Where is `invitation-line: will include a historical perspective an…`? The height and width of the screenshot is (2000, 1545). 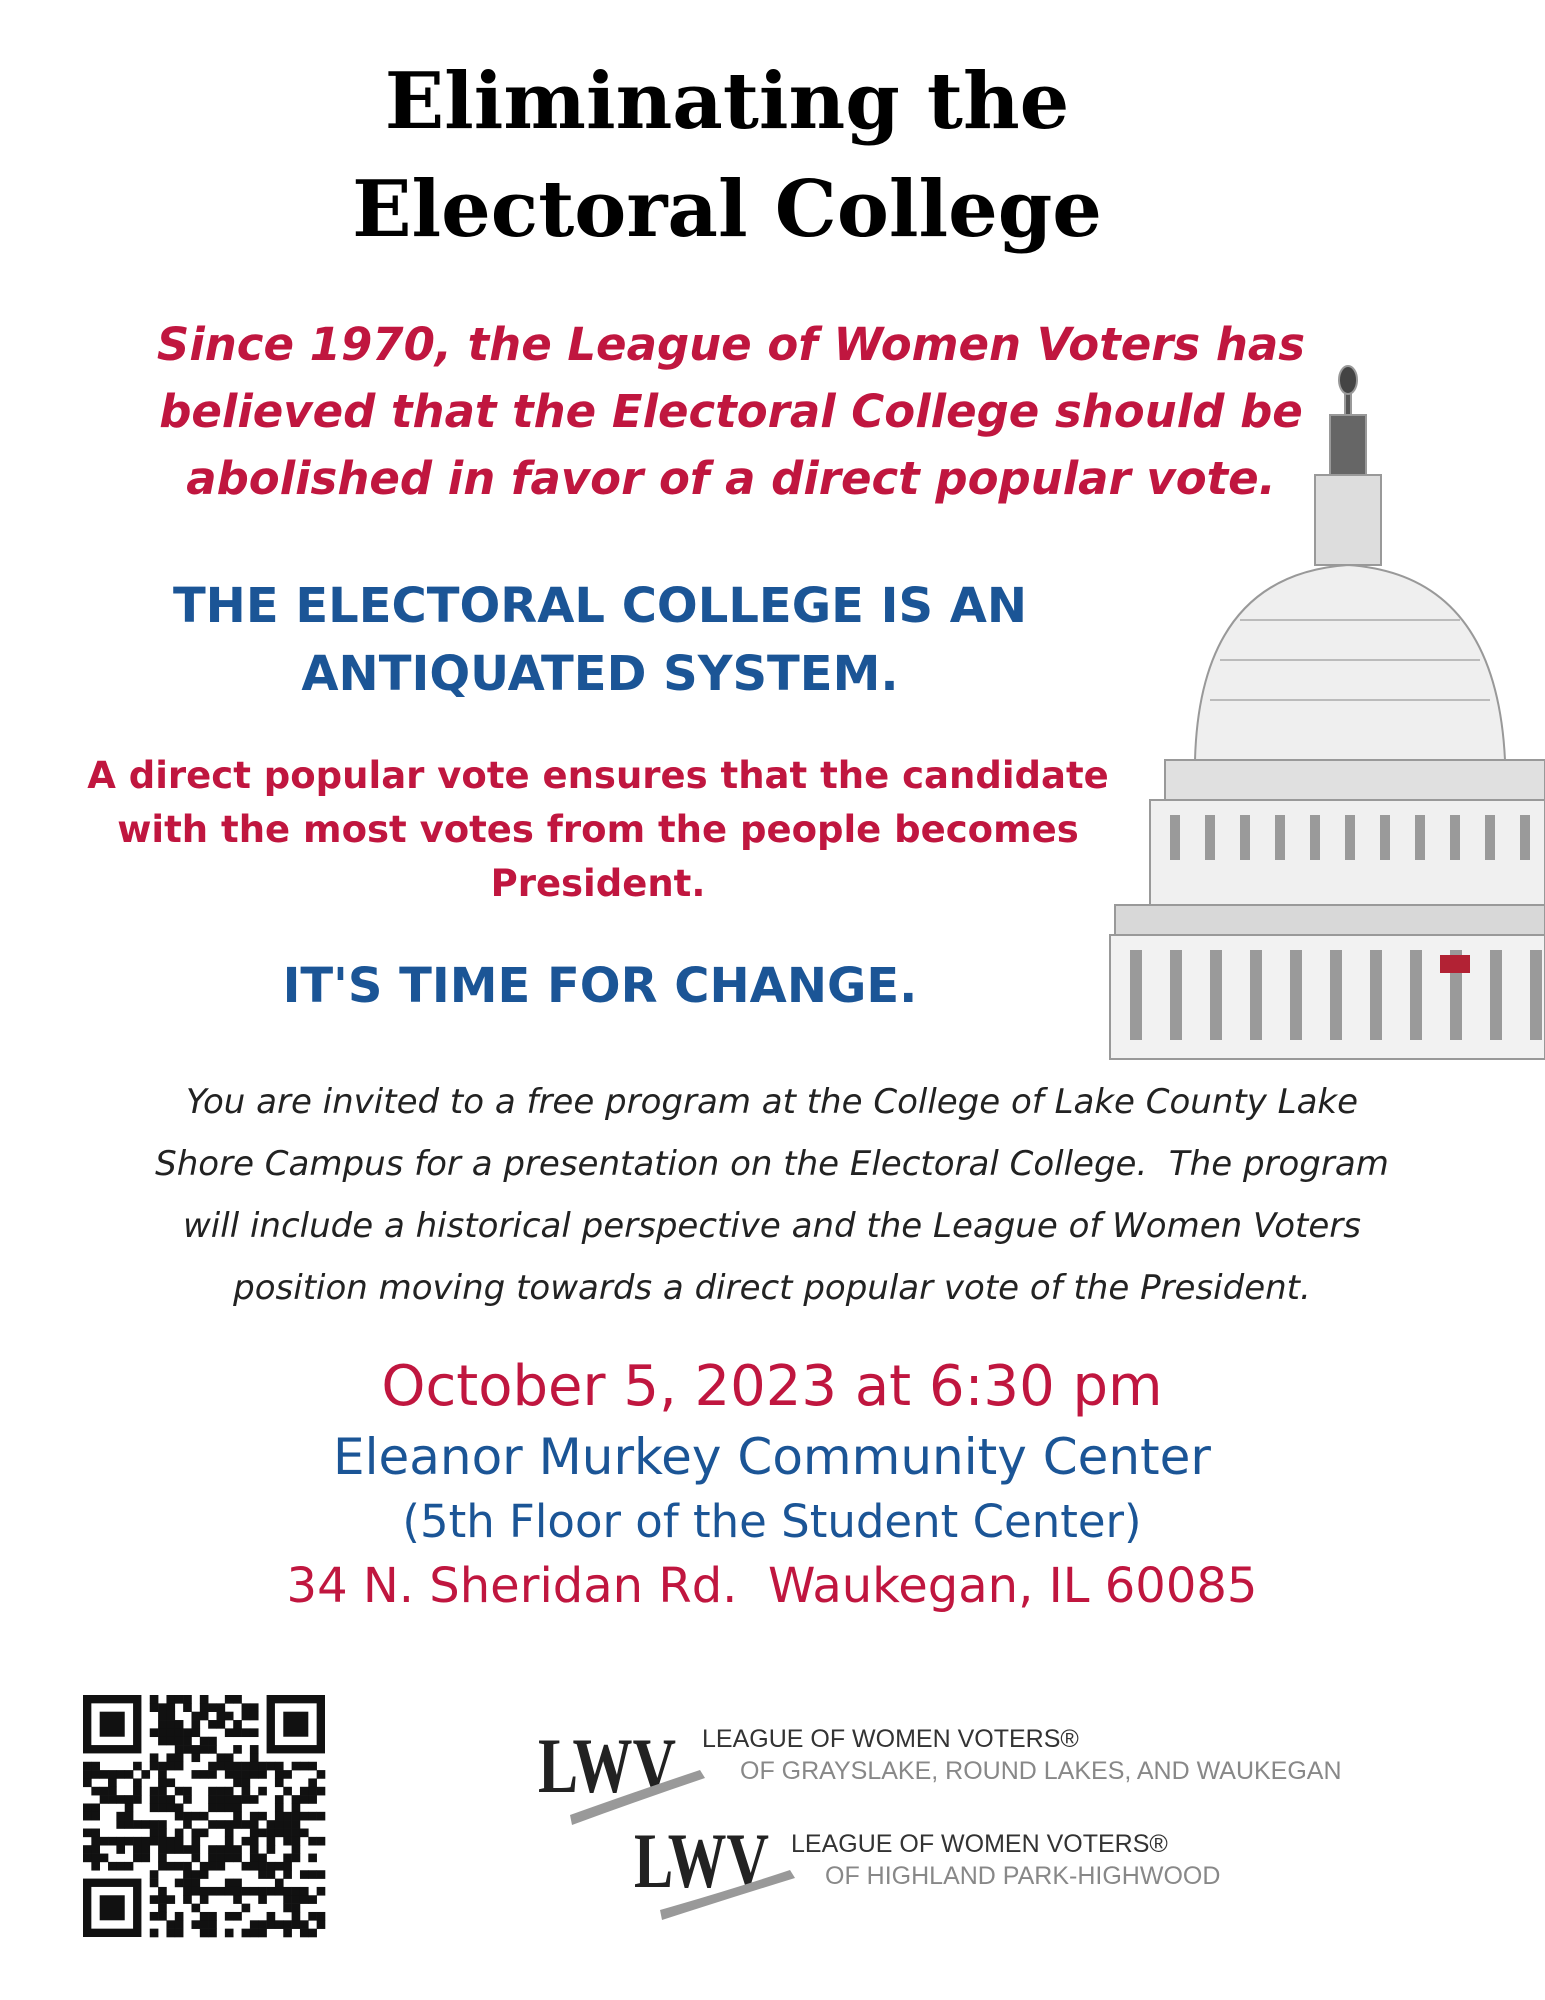 invitation-line: will include a historical perspective an… is located at coordinates (772, 1226).